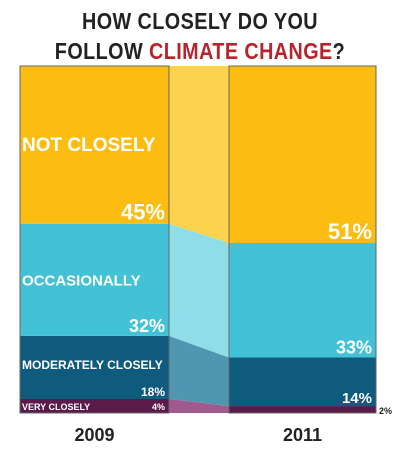 This screenshot has height=449, width=400. What do you see at coordinates (102, 51) in the screenshot?
I see `title-line2-prefix: FOLLOW` at bounding box center [102, 51].